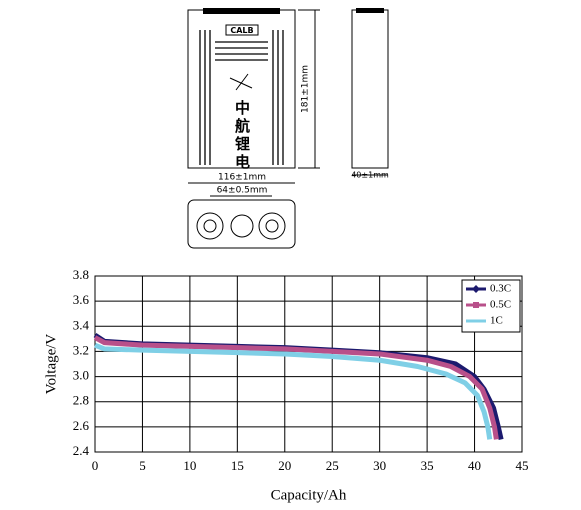 The image size is (581, 510). I want to click on width-dim: 116±1mm, so click(242, 178).